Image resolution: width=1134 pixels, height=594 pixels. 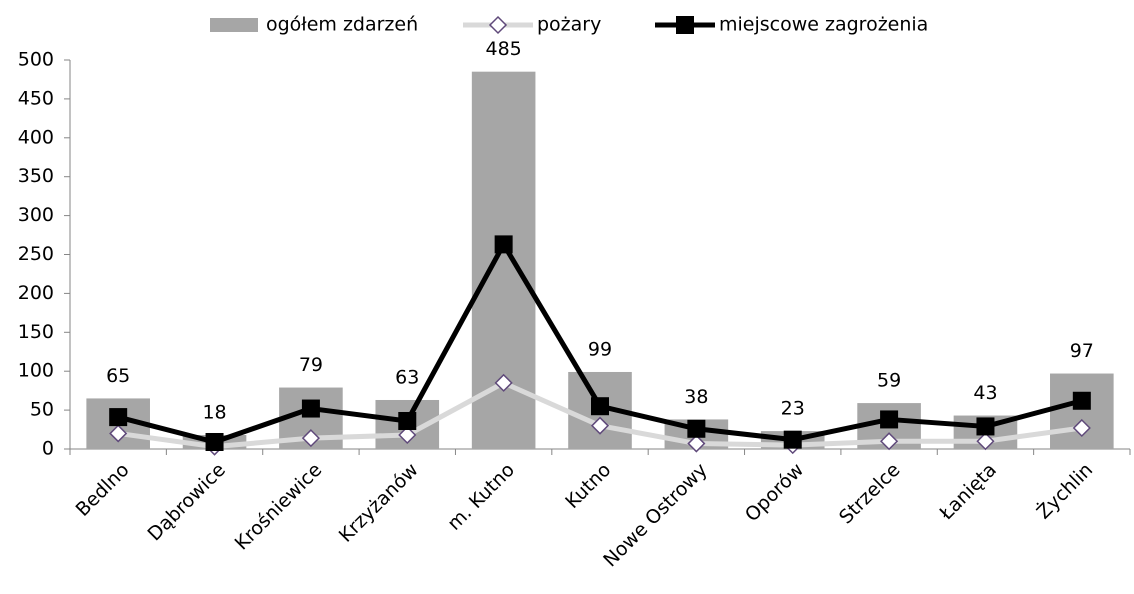 What do you see at coordinates (36, 215) in the screenshot?
I see `y-tick-label: 300` at bounding box center [36, 215].